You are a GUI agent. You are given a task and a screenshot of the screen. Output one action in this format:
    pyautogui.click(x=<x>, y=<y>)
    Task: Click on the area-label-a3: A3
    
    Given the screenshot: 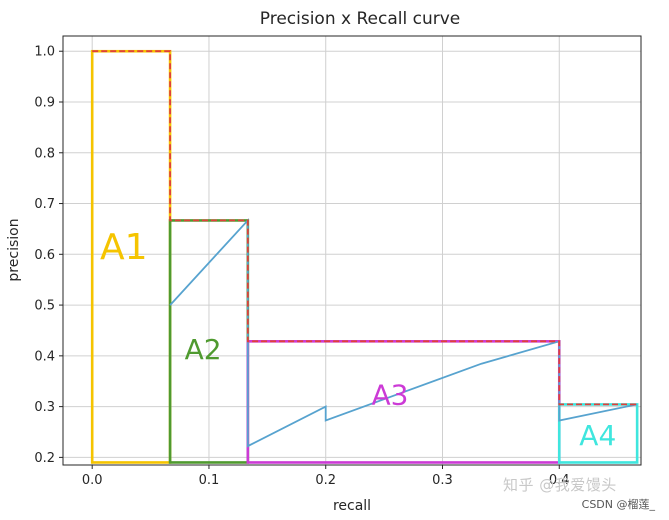 What is the action you would take?
    pyautogui.click(x=389, y=394)
    